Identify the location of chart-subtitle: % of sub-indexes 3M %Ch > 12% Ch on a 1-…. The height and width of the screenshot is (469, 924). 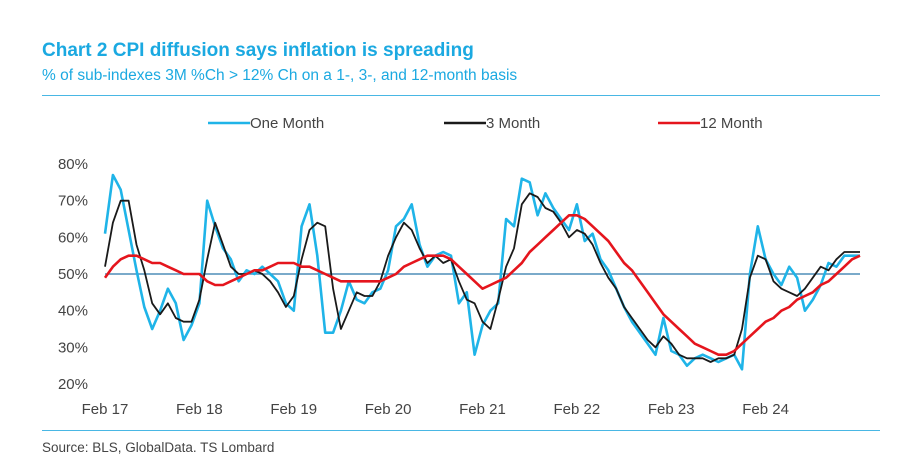
(280, 75).